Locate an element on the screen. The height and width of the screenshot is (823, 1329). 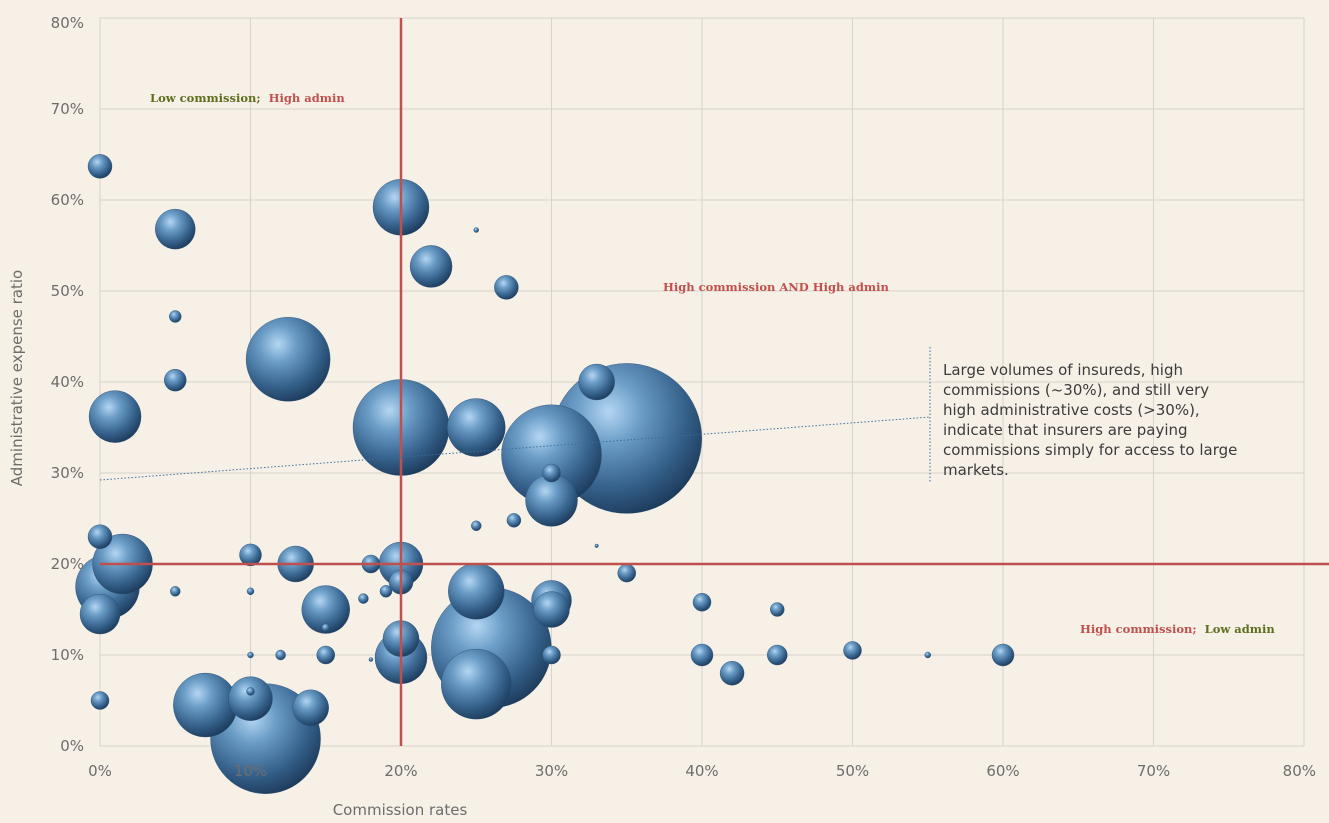
x-axis-ticks: 0% 10% 20% 30% 40% 50% 60% 70% 80% is located at coordinates (702, 771).